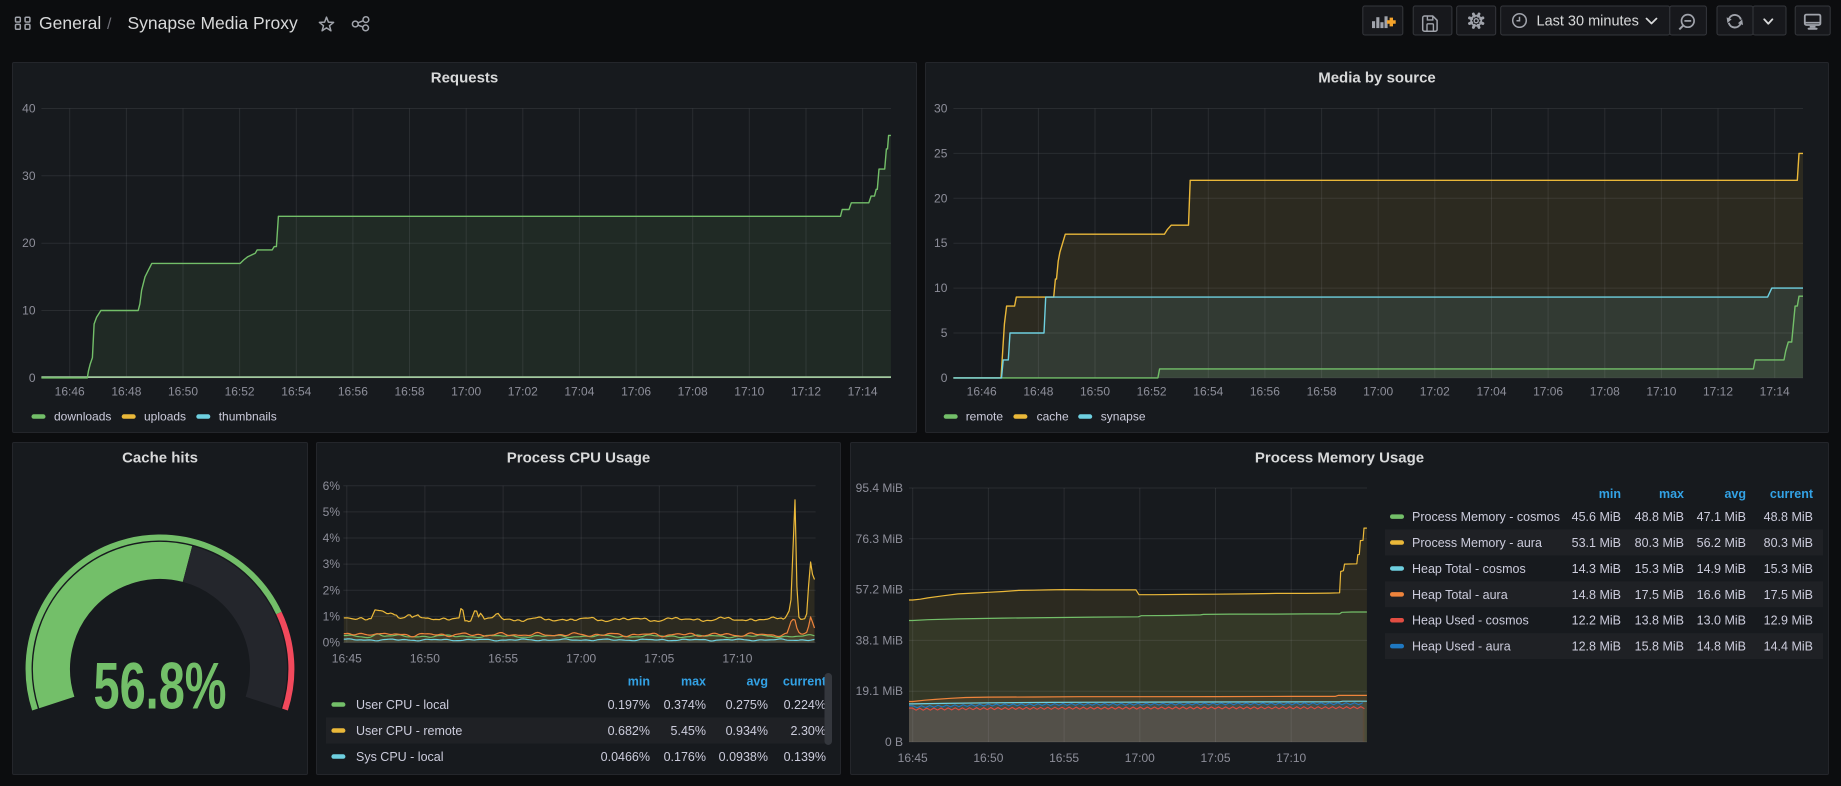 Image resolution: width=1841 pixels, height=786 pixels. I want to click on svg-text: 0.197%, so click(629, 705).